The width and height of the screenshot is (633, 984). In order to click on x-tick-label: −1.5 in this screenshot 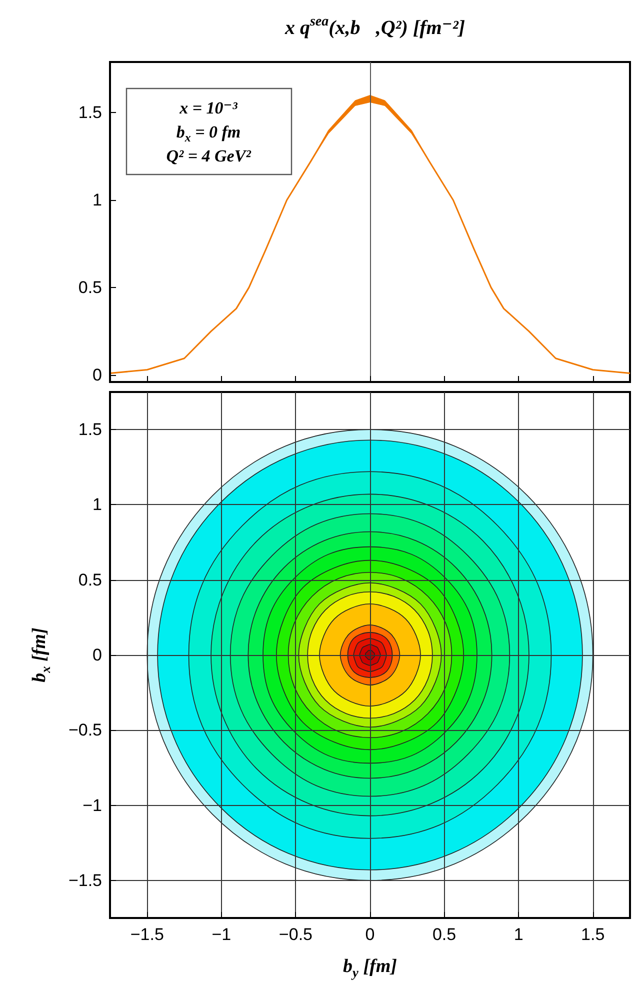, I will do `click(147, 934)`.